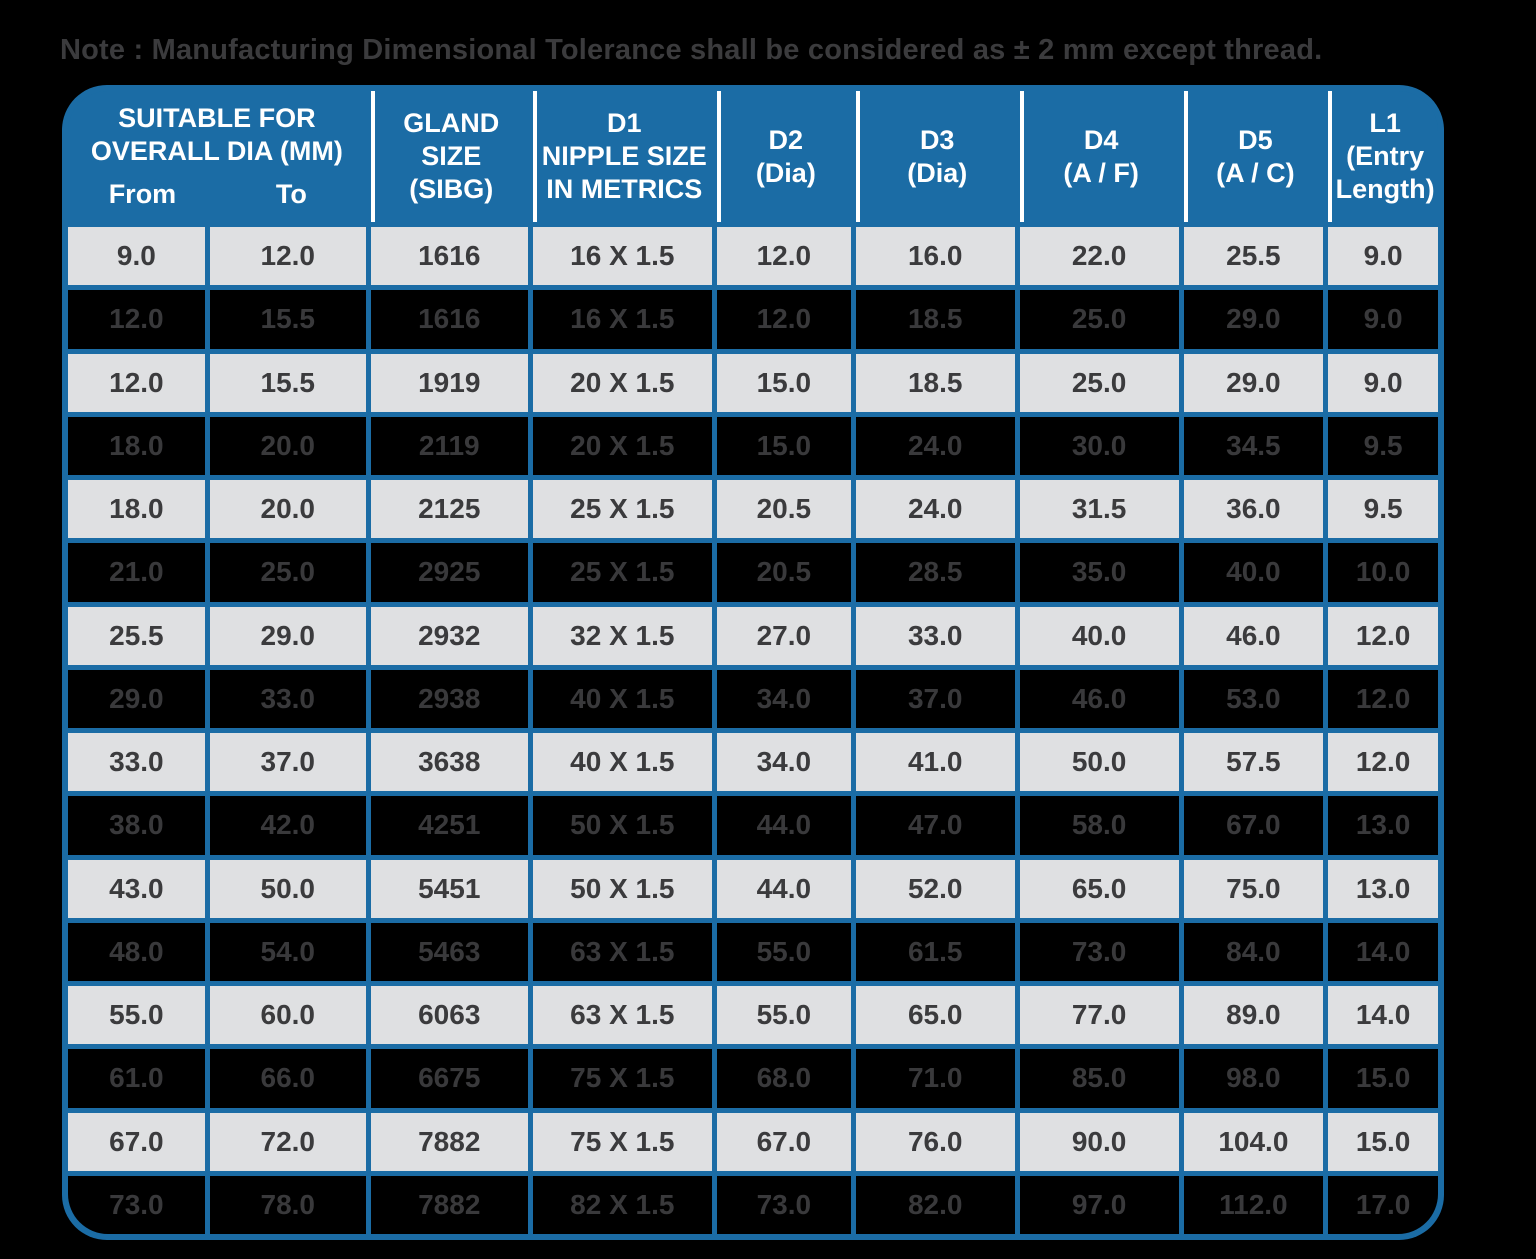  What do you see at coordinates (1253, 1015) in the screenshot?
I see `table-cell: 89.0` at bounding box center [1253, 1015].